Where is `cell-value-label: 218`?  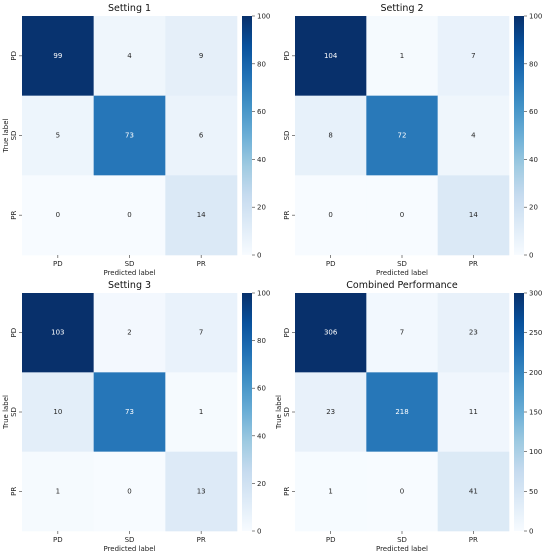 cell-value-label: 218 is located at coordinates (401, 412).